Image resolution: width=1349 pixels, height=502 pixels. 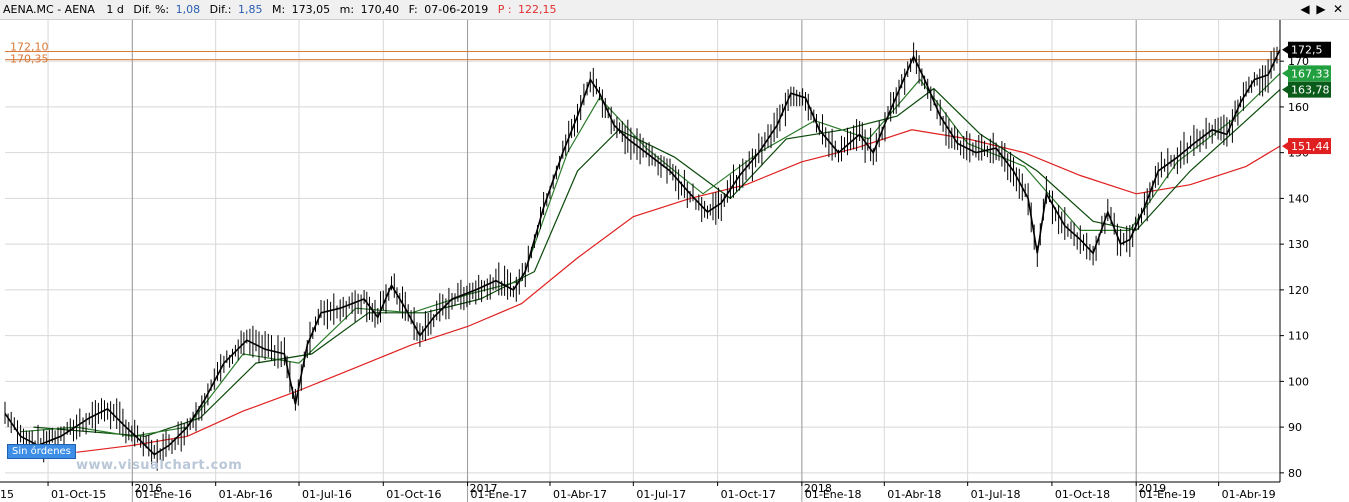 I want to click on price-tag-label: 167,33, so click(x=1310, y=73).